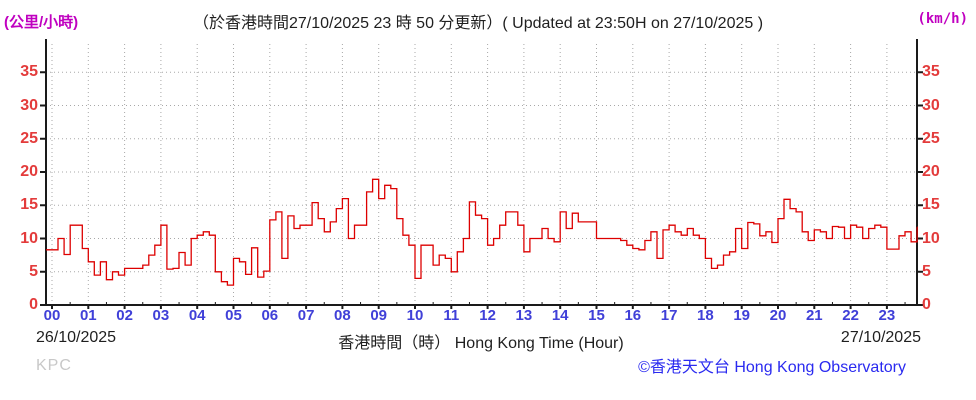  I want to click on x-axis-title: 香港時間（時） Hong Kong Time (Hour), so click(481, 343).